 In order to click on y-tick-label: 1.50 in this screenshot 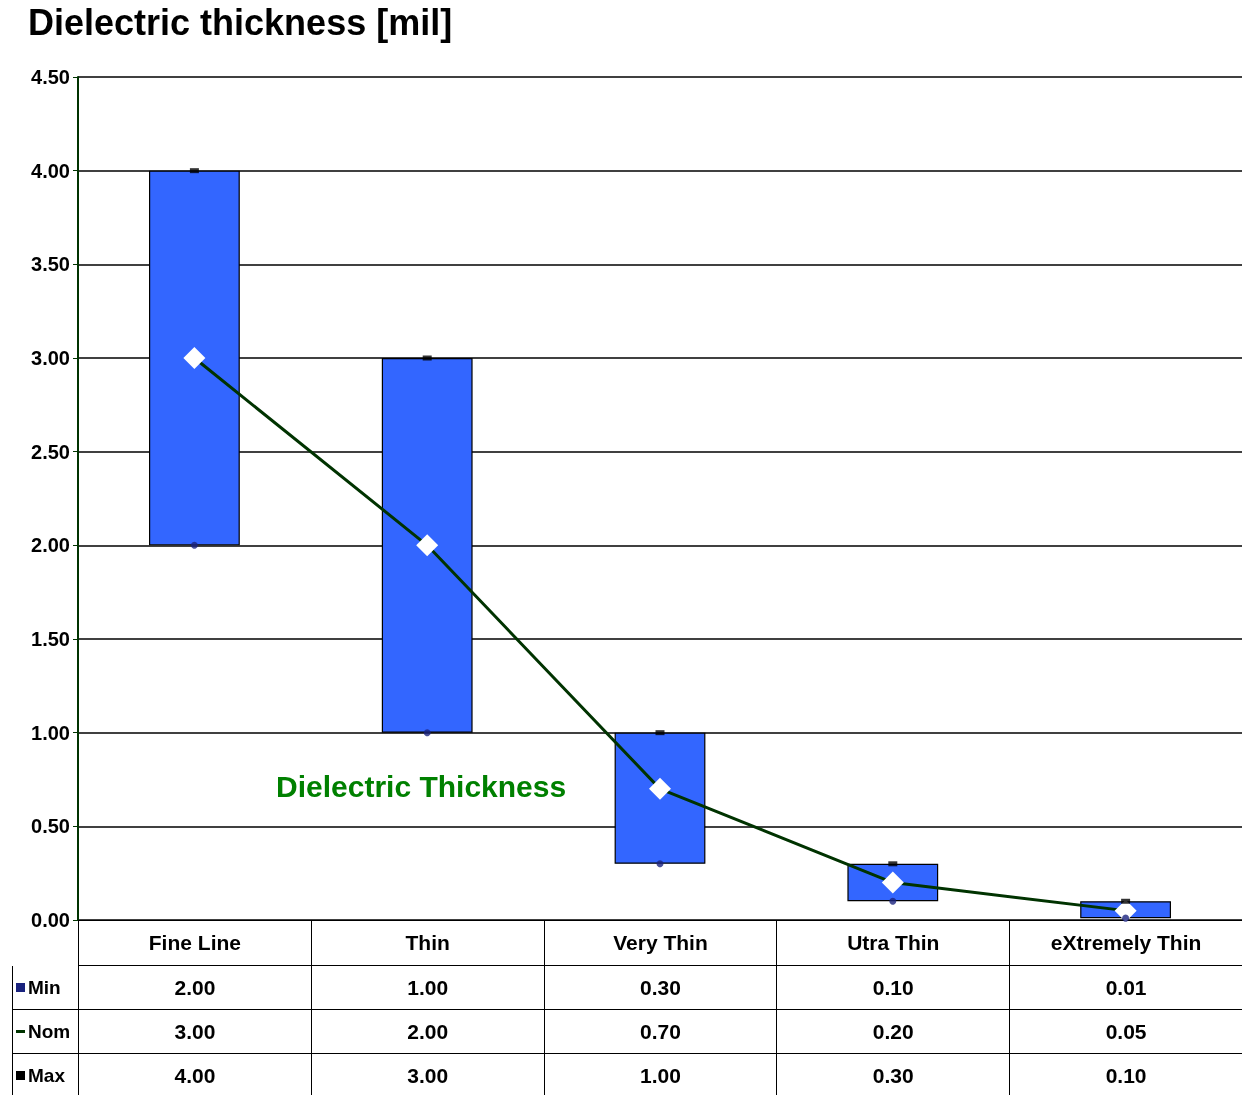, I will do `click(50, 639)`.